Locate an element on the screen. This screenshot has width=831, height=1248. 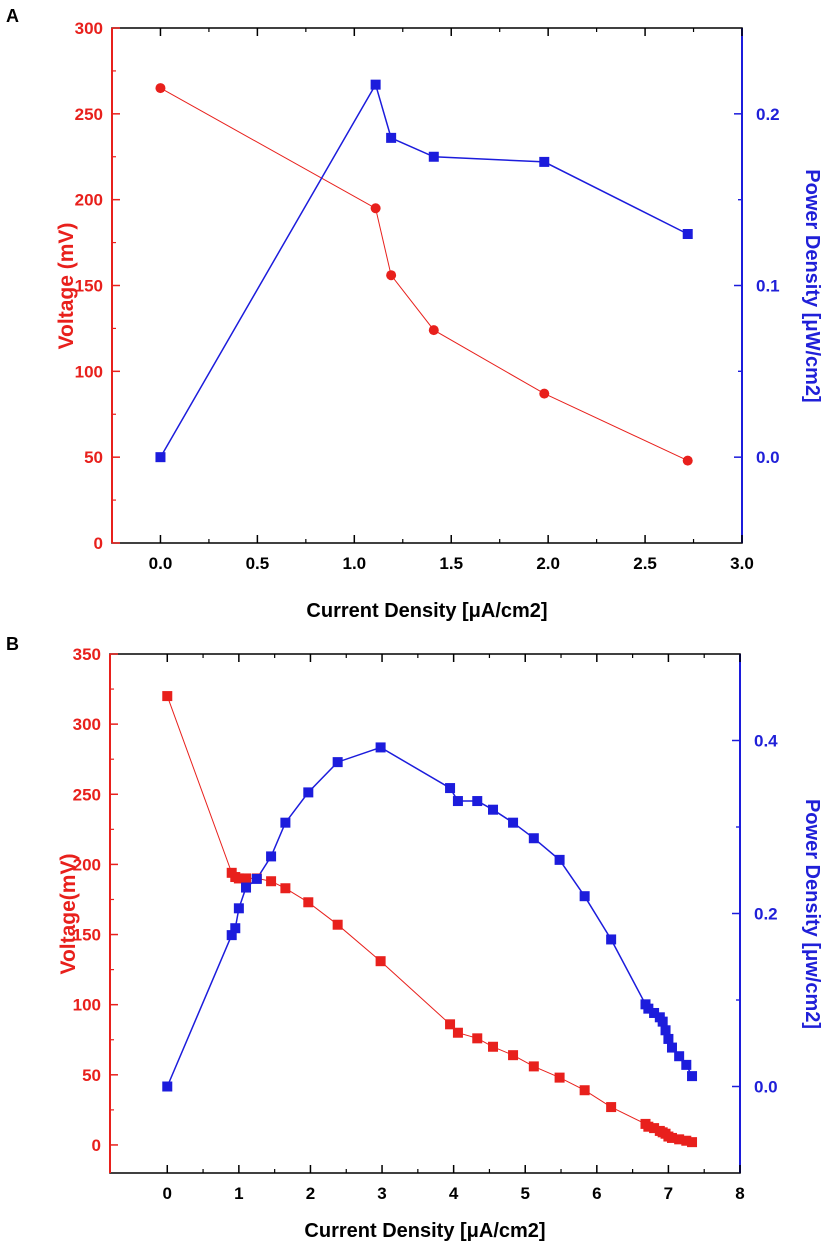
panel-b-x-tick-label: 6 is located at coordinates (596, 1193).